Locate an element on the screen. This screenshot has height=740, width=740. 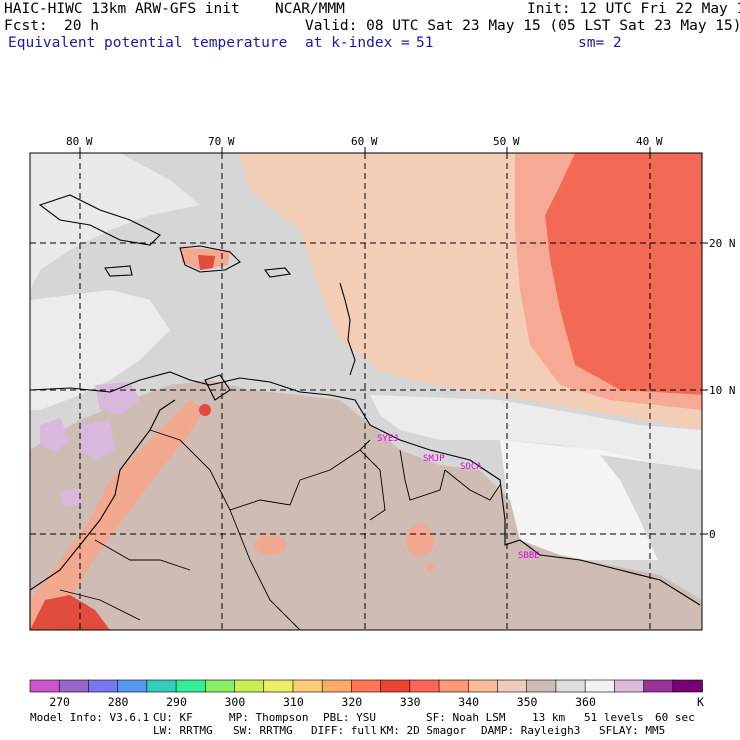
colorbar-tick-label: 270 is located at coordinates (59, 702).